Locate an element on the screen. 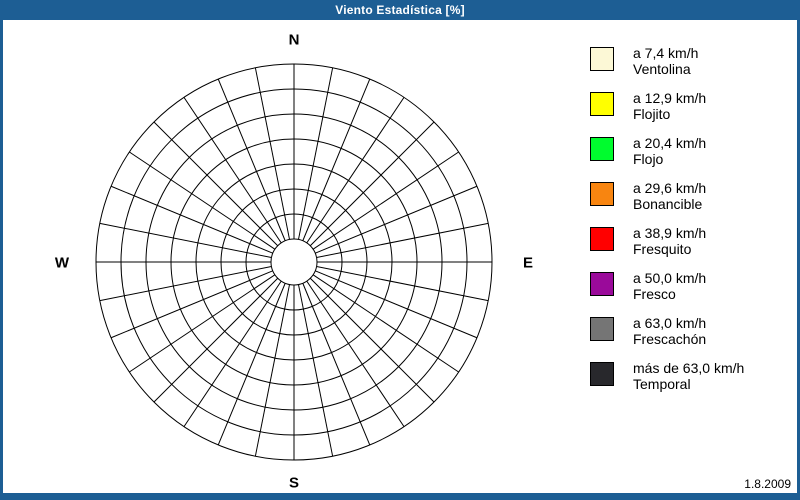  legend-item: a 12,9 km/h Flojito is located at coordinates (690, 106).